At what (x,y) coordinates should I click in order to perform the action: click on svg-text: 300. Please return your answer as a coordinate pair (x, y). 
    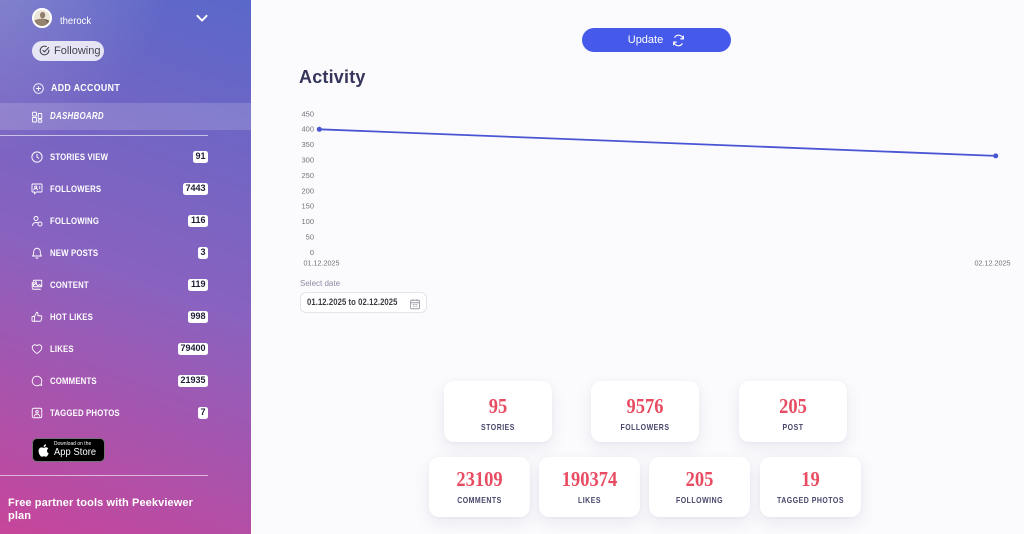
    Looking at the image, I should click on (307, 160).